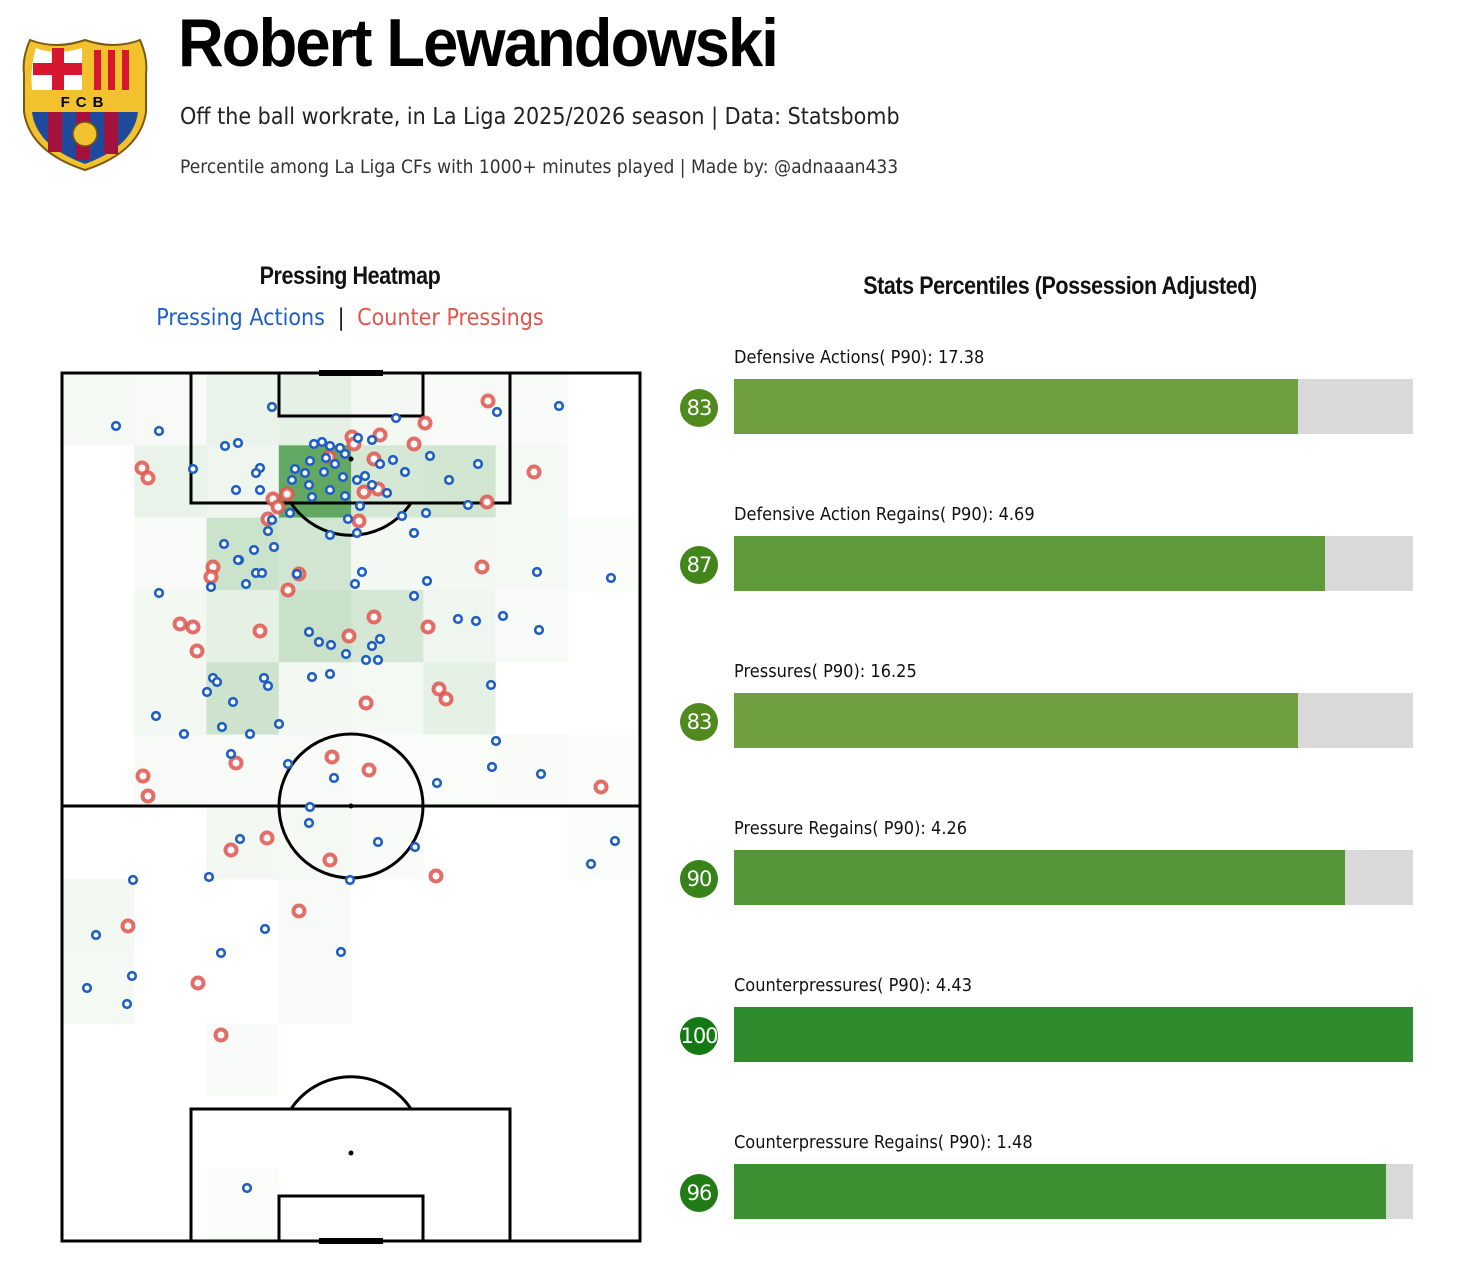 The image size is (1460, 1281). What do you see at coordinates (825, 671) in the screenshot?
I see `stat-label: Pressures( P90): 16.25` at bounding box center [825, 671].